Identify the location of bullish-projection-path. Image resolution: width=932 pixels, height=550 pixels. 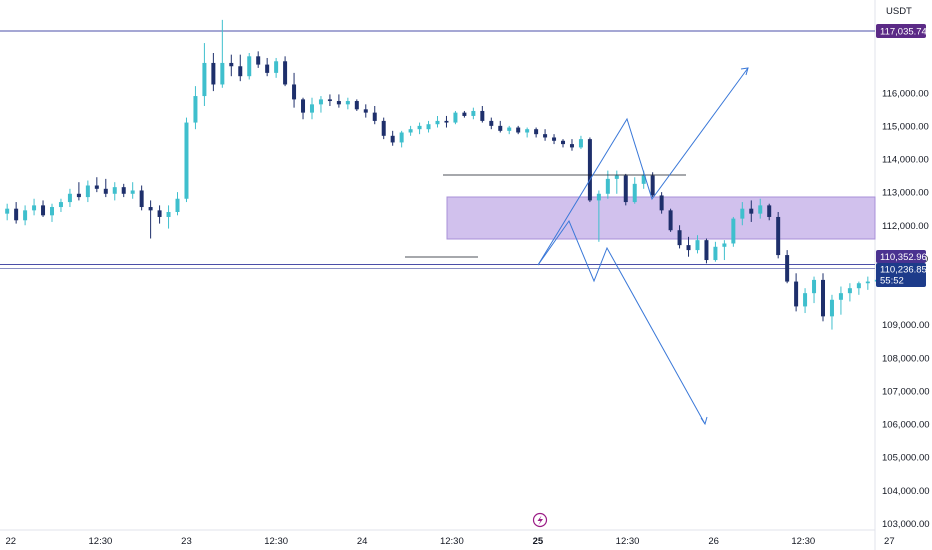
(643, 166).